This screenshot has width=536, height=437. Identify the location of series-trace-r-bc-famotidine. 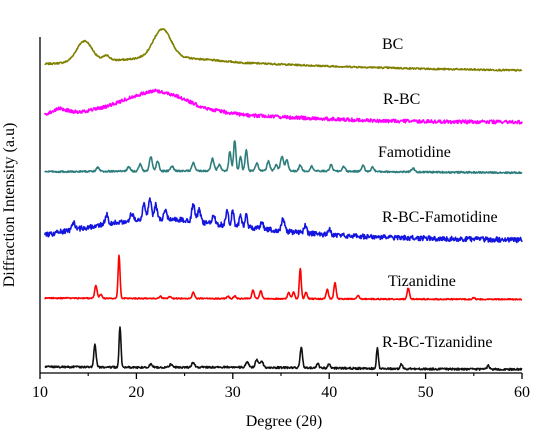
(283, 220).